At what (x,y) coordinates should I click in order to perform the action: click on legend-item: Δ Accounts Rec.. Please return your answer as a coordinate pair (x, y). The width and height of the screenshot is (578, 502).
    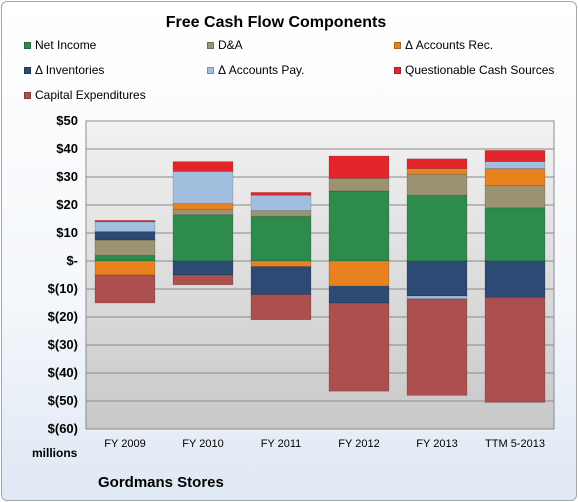
    Looking at the image, I should click on (443, 45).